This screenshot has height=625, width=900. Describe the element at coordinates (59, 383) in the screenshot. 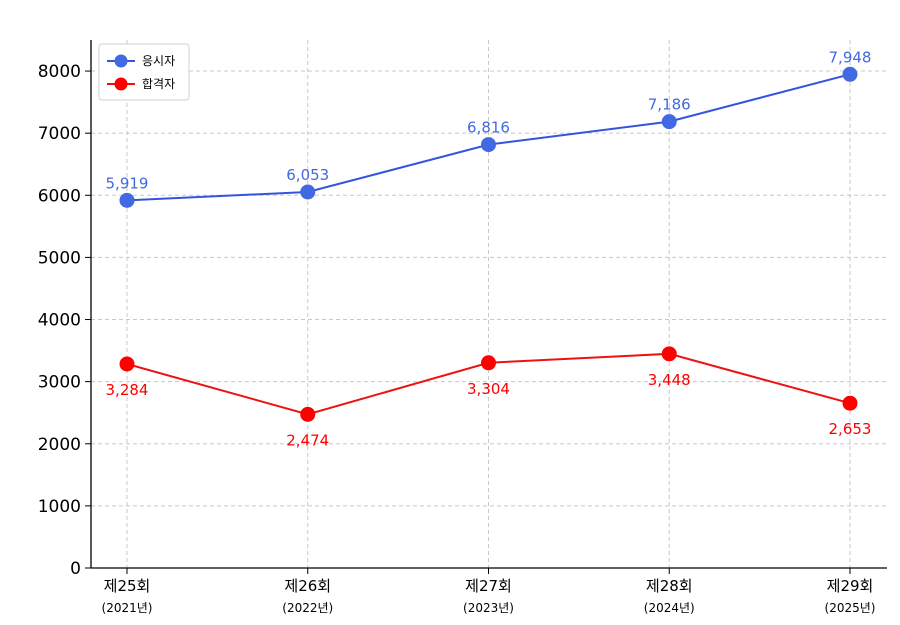

I see `y-tick-label: 3000` at that location.